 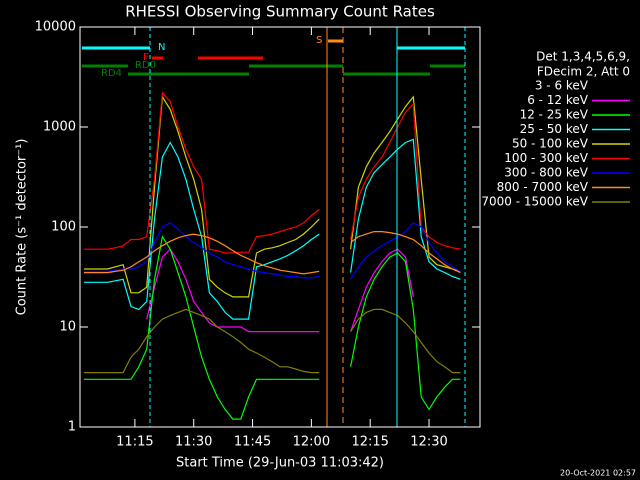 I want to click on x-tick-label: 11:45, so click(x=252, y=442).